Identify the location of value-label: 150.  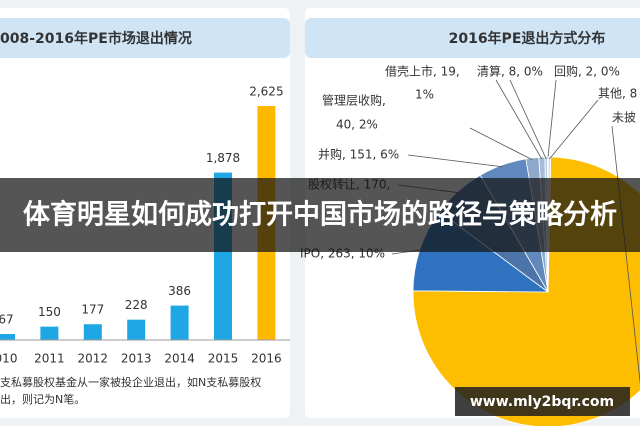
(49, 312).